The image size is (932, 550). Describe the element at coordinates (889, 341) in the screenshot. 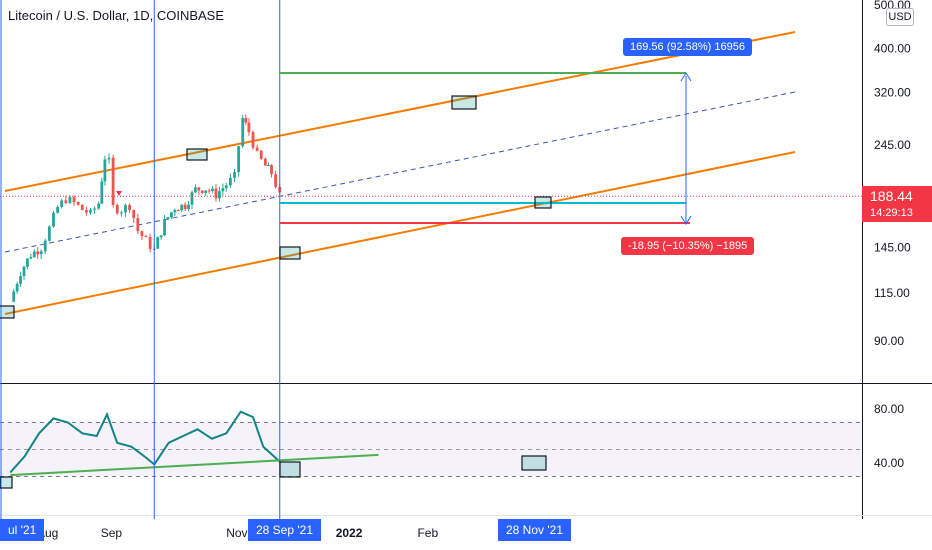

I see `price-tick-label: 90.00` at that location.